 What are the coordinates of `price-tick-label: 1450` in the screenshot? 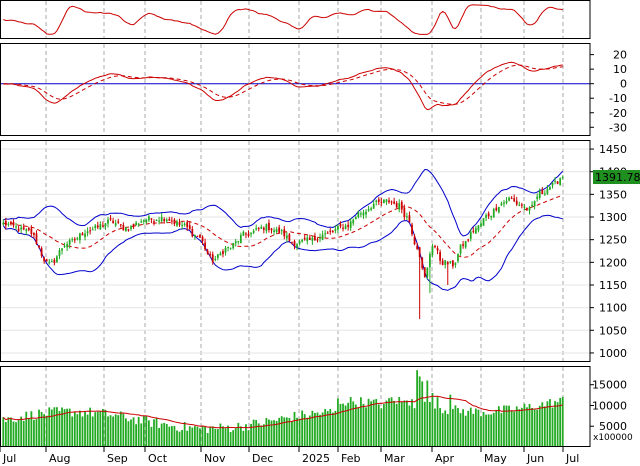 It's located at (613, 149).